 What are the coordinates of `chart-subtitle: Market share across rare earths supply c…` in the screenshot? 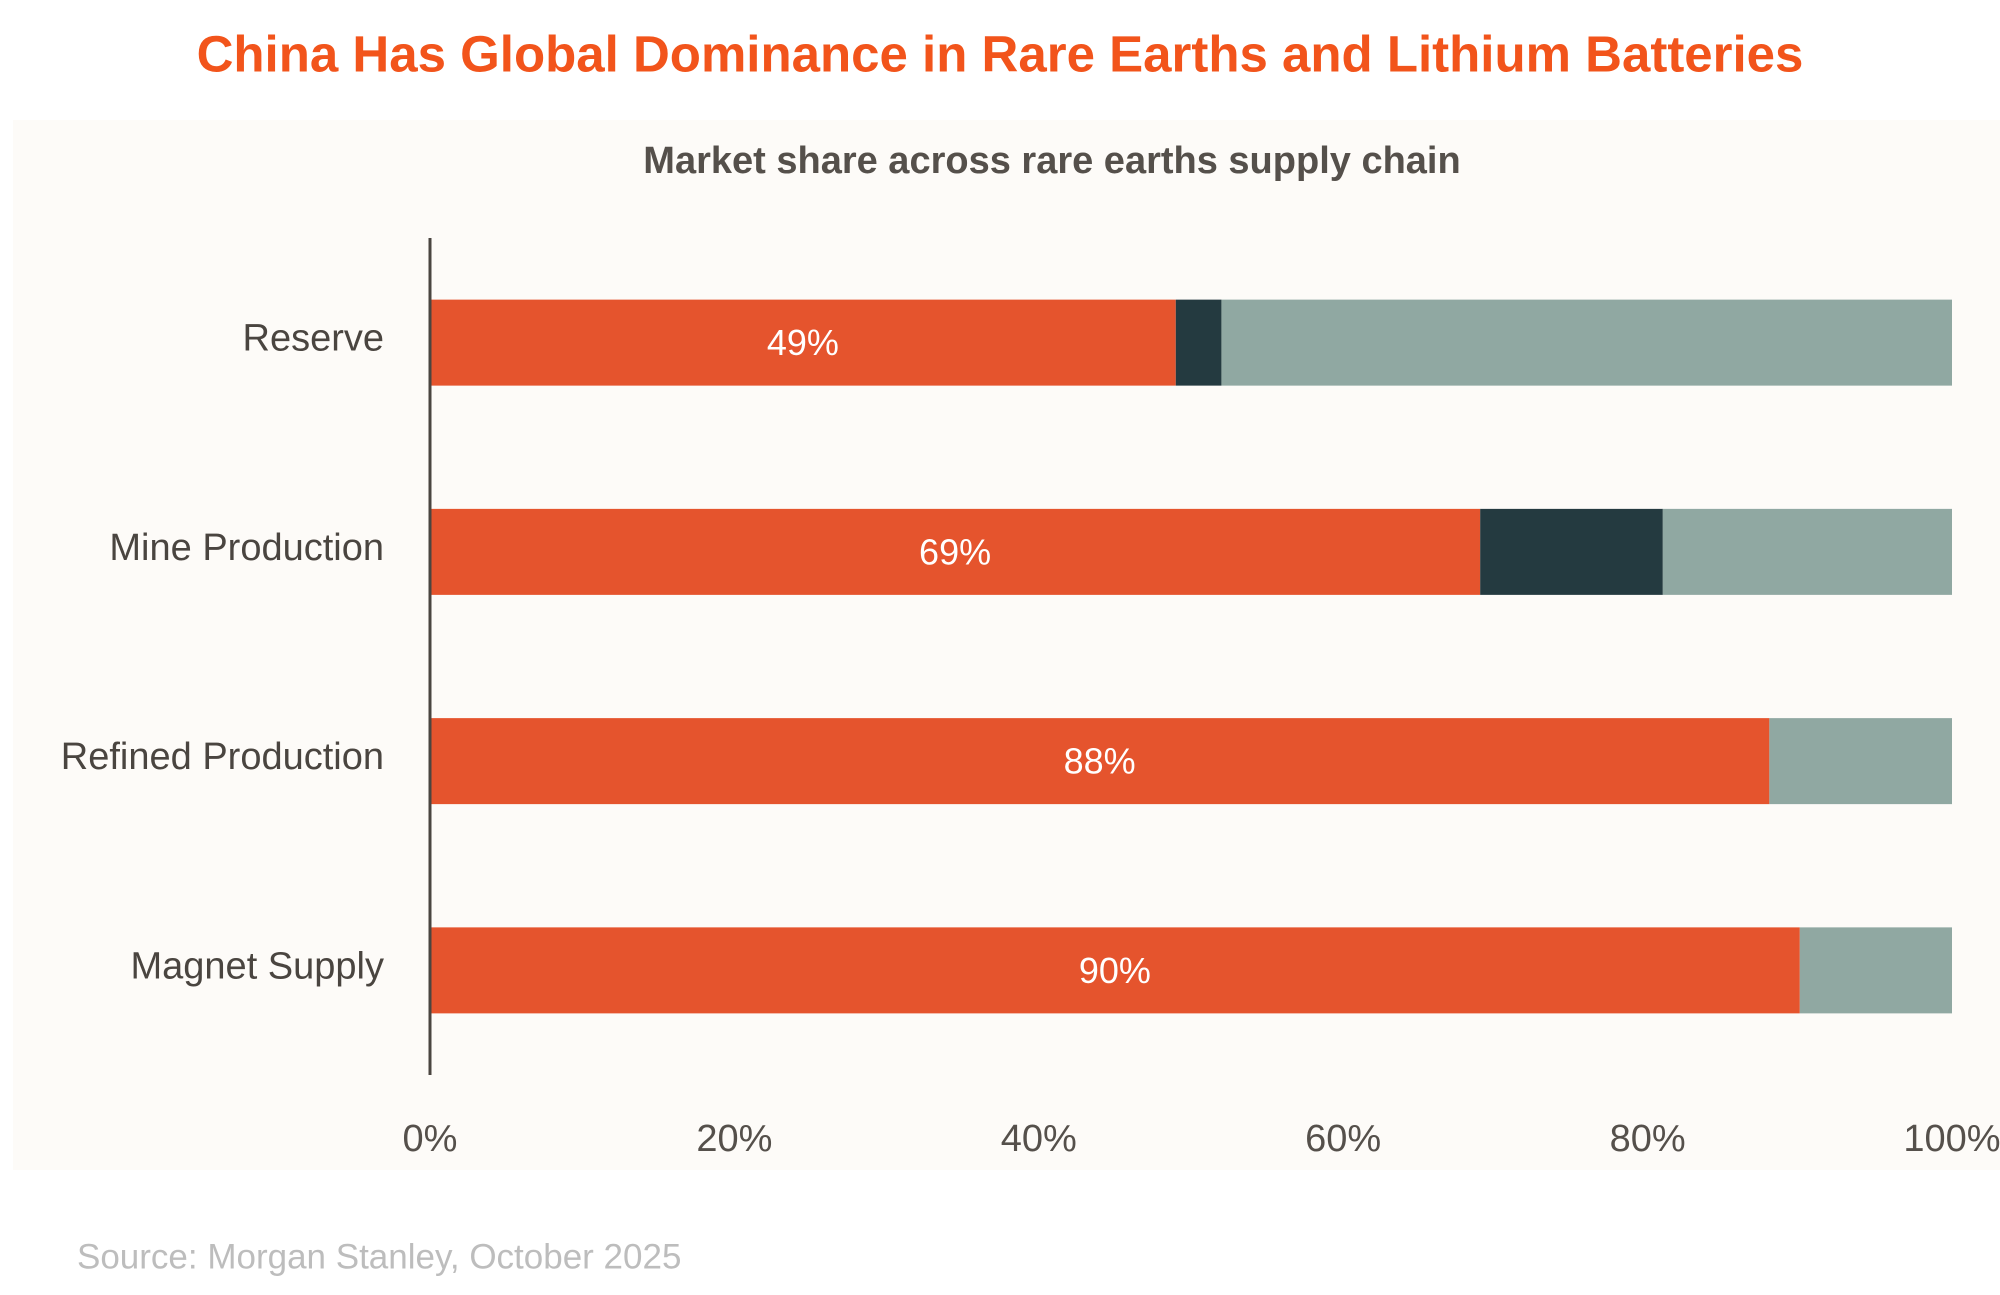 It's located at (1051, 161).